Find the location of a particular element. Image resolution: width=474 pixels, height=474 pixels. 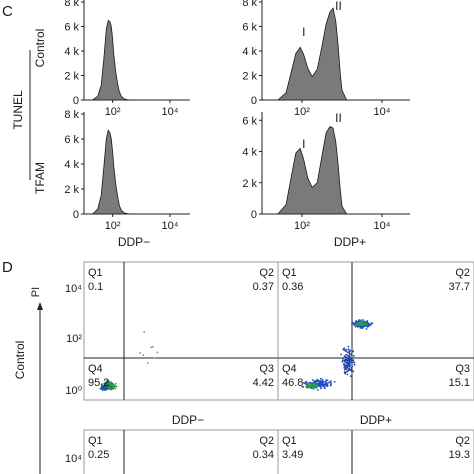

pi-axis-label: PI is located at coordinates (36, 292).